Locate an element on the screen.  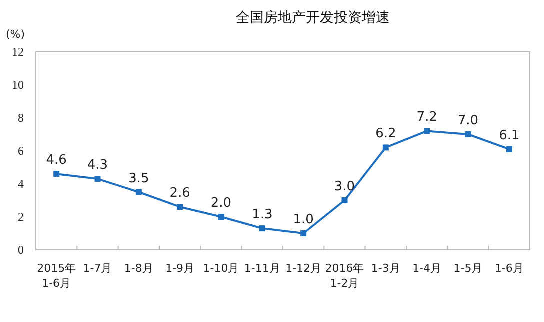
x-tick-label: 1-7月 is located at coordinates (97, 268).